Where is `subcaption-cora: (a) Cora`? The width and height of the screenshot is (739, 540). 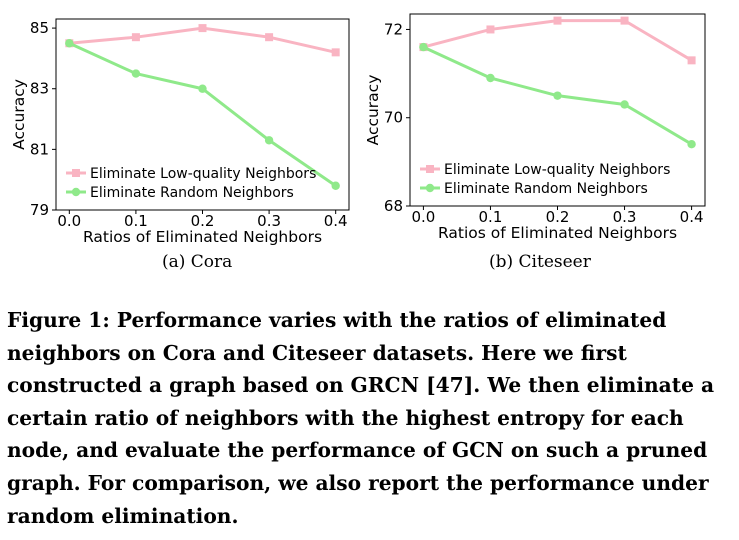
subcaption-cora: (a) Cora is located at coordinates (197, 262).